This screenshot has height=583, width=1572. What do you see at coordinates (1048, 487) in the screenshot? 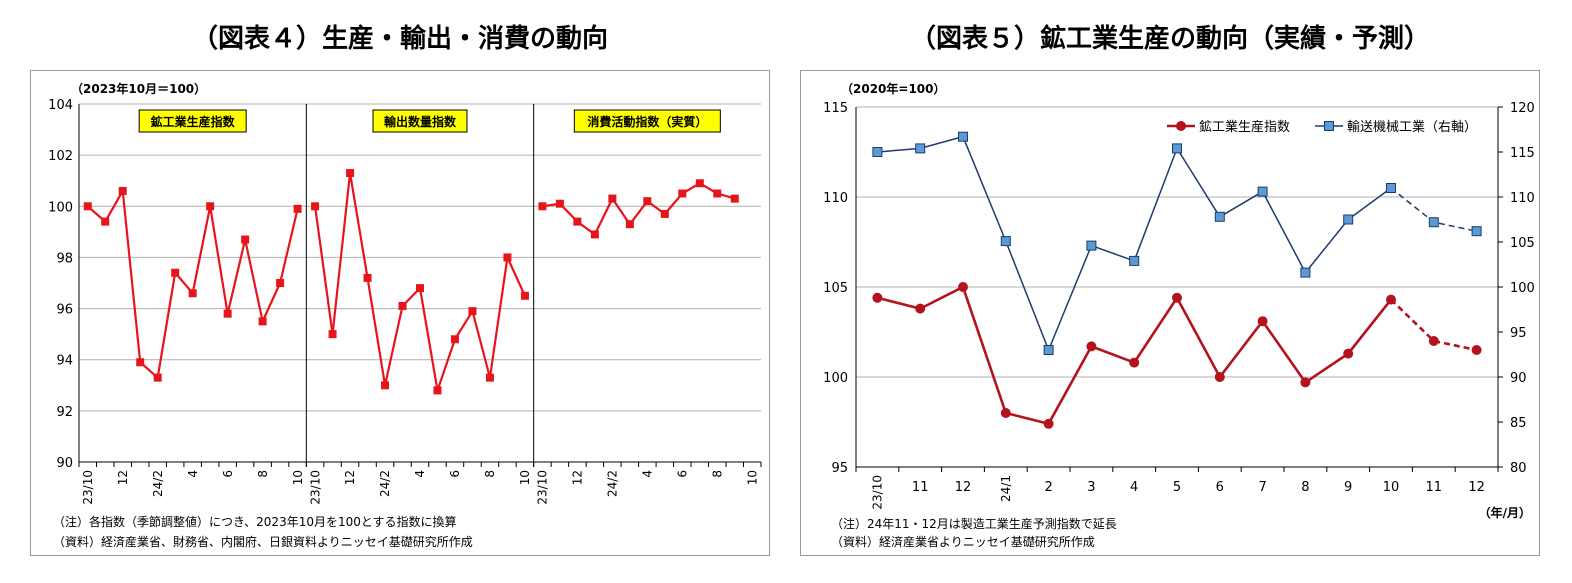
I see `chart5-x-tick-label: 2` at bounding box center [1048, 487].